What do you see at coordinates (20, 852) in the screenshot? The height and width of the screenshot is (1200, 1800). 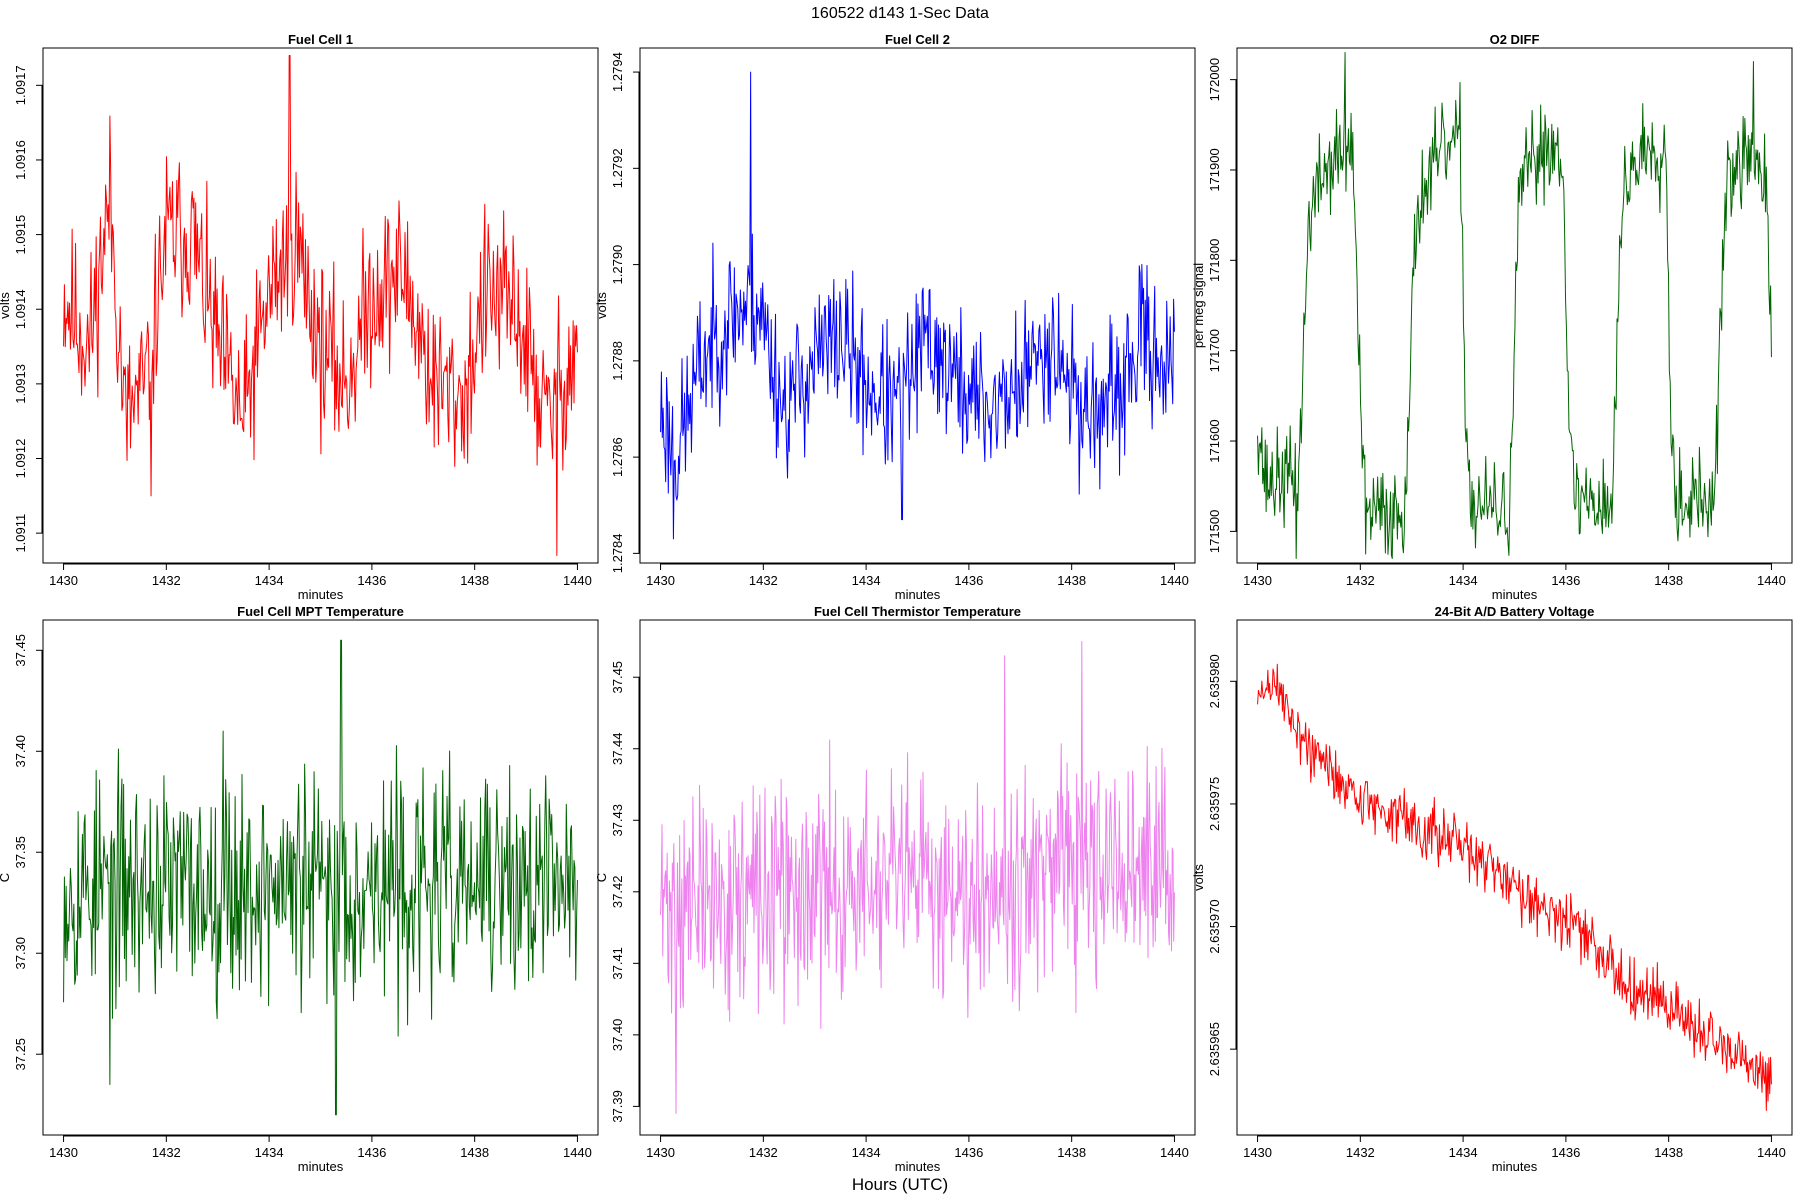 I see `y-tick-label: 37.35` at bounding box center [20, 852].